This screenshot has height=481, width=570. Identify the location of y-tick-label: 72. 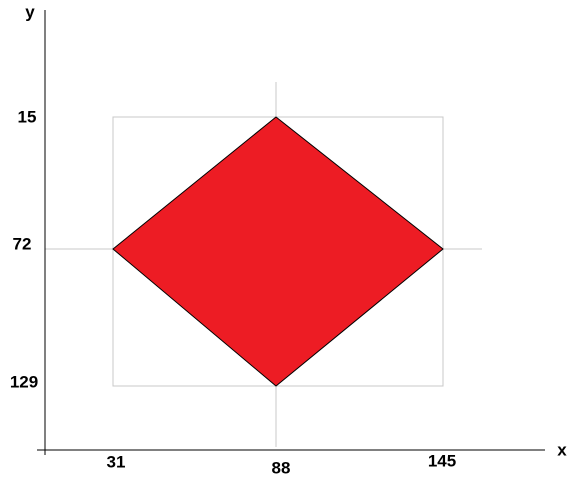
(22, 243).